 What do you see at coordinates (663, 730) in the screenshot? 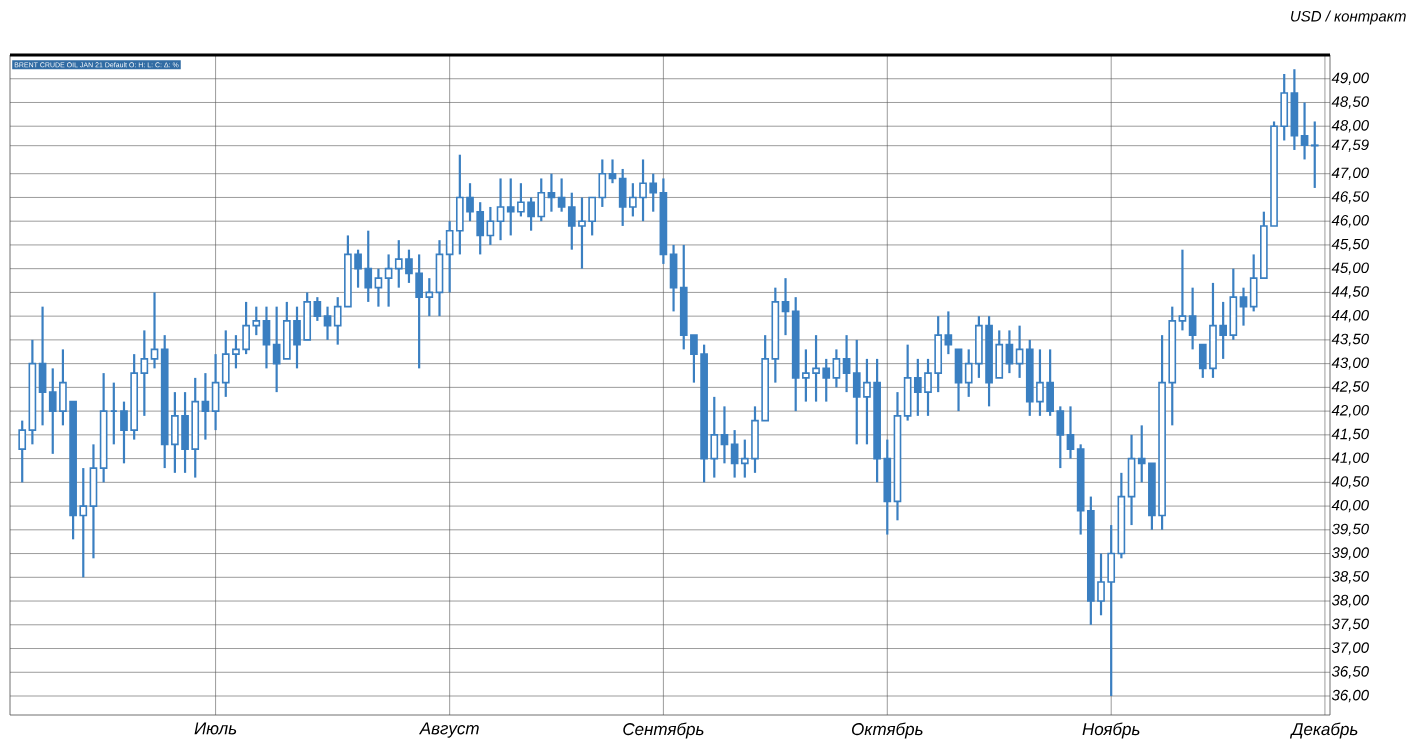
I see `x-tick-label: Сентябрь` at bounding box center [663, 730].